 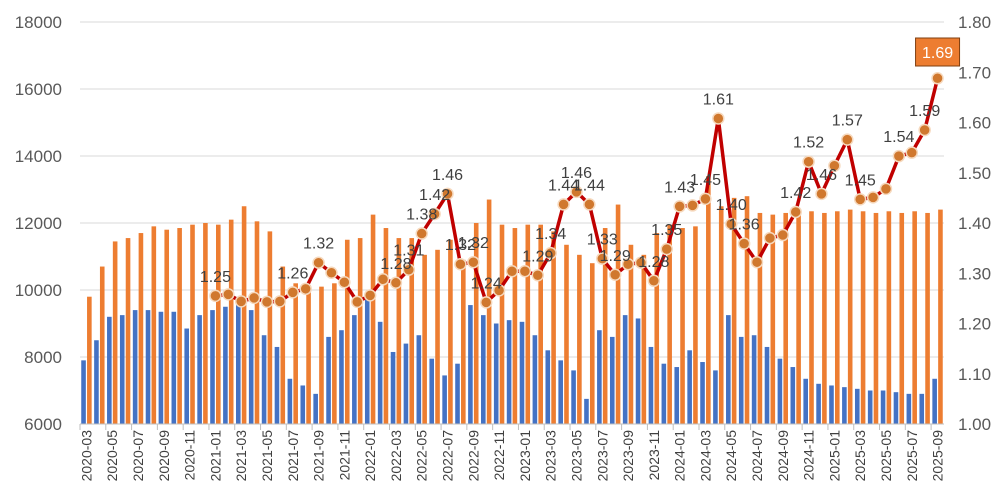 I want to click on ratio-data-label: 1.44, so click(x=589, y=185).